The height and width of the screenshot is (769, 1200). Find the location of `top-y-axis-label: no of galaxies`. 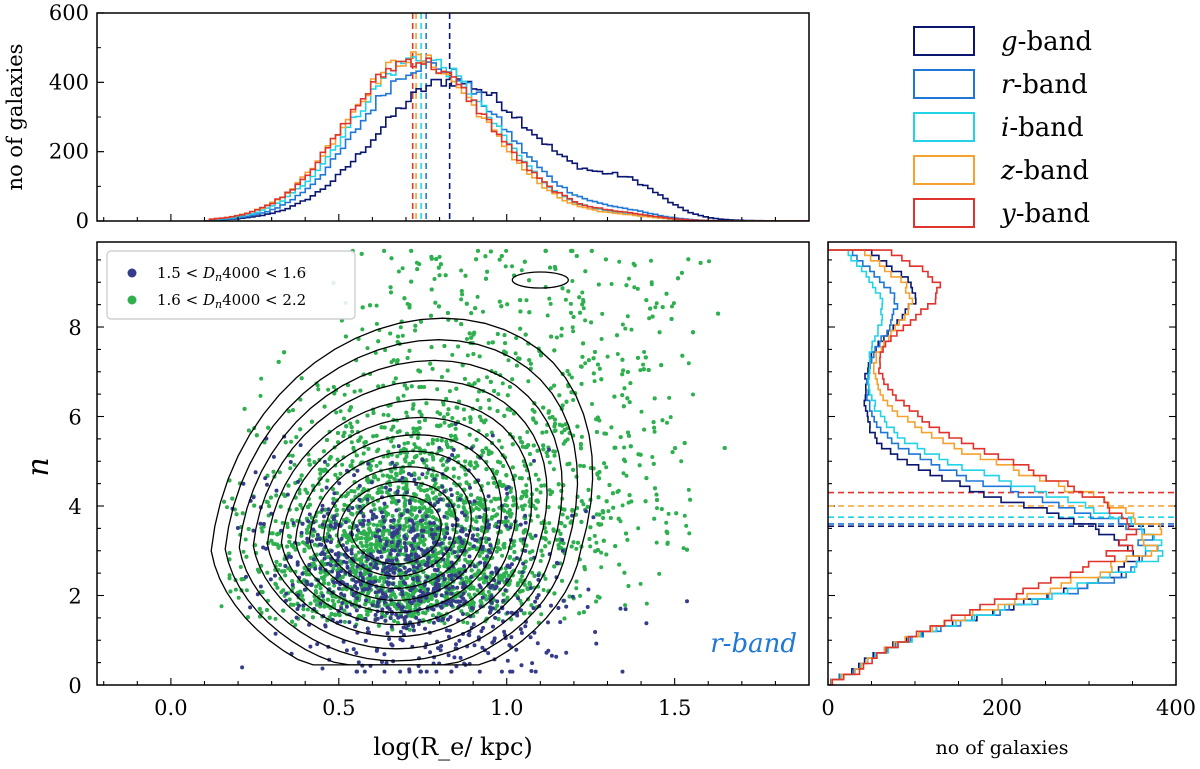

top-y-axis-label: no of galaxies is located at coordinates (15, 117).